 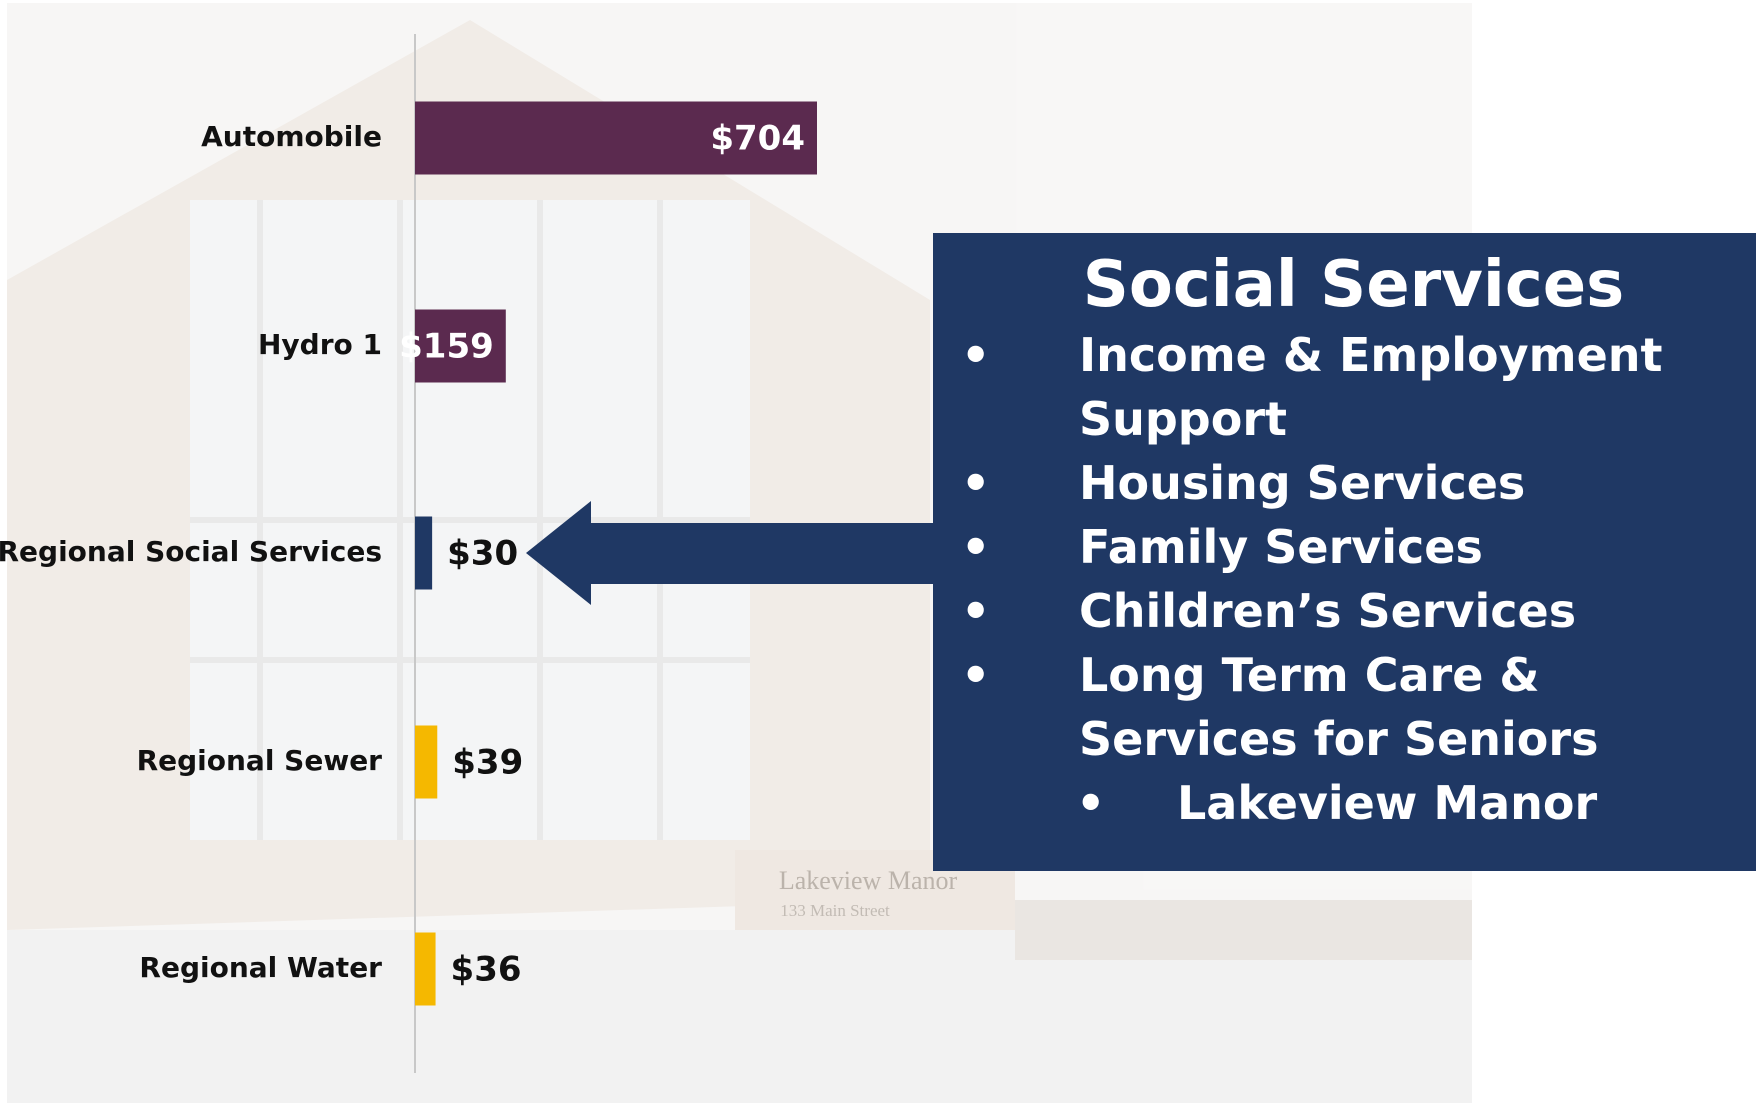 I want to click on callout-item: Housing Services, so click(x=1358, y=483).